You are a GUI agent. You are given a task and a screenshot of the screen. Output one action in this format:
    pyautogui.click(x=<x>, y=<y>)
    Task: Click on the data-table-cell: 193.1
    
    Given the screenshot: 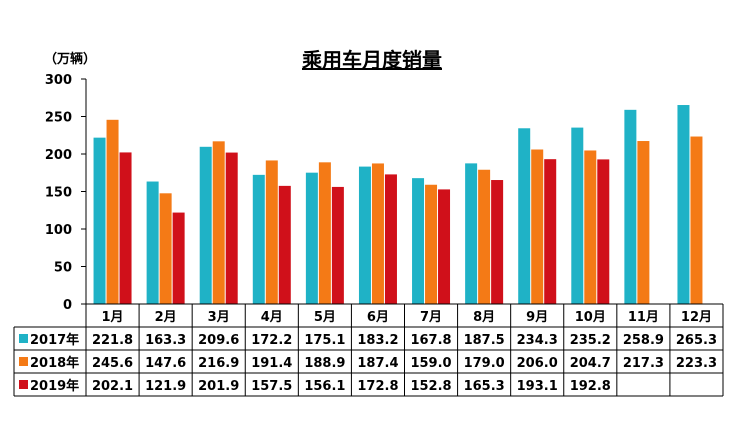 What is the action you would take?
    pyautogui.click(x=537, y=386)
    